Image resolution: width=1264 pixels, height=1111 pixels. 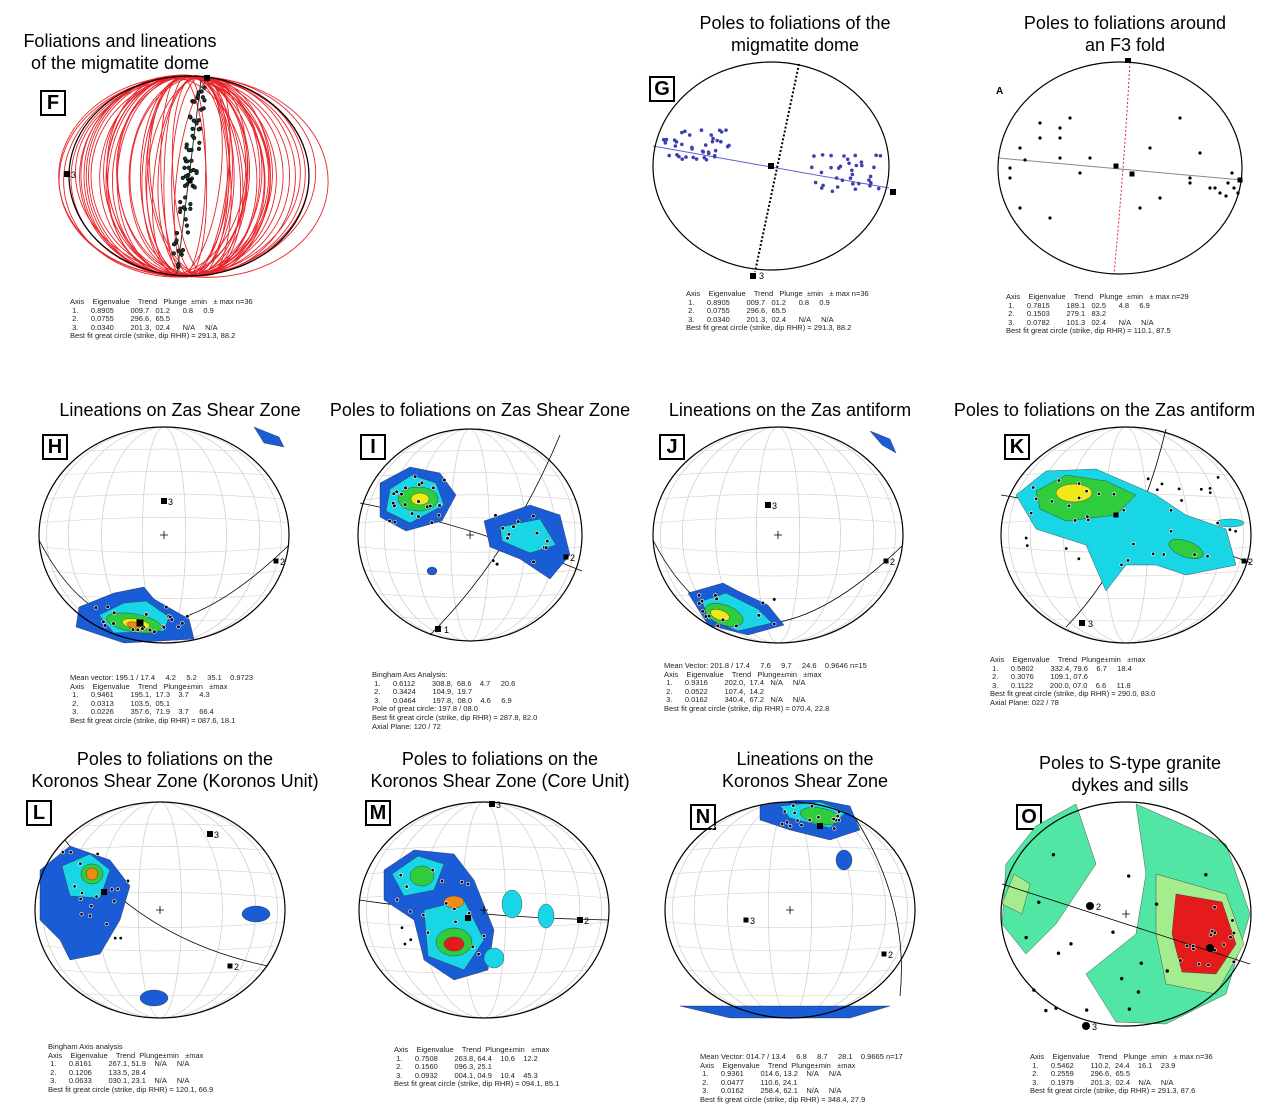 What do you see at coordinates (805, 770) in the screenshot?
I see `panel-n-title: Lineations on the Koronos Shear Zone` at bounding box center [805, 770].